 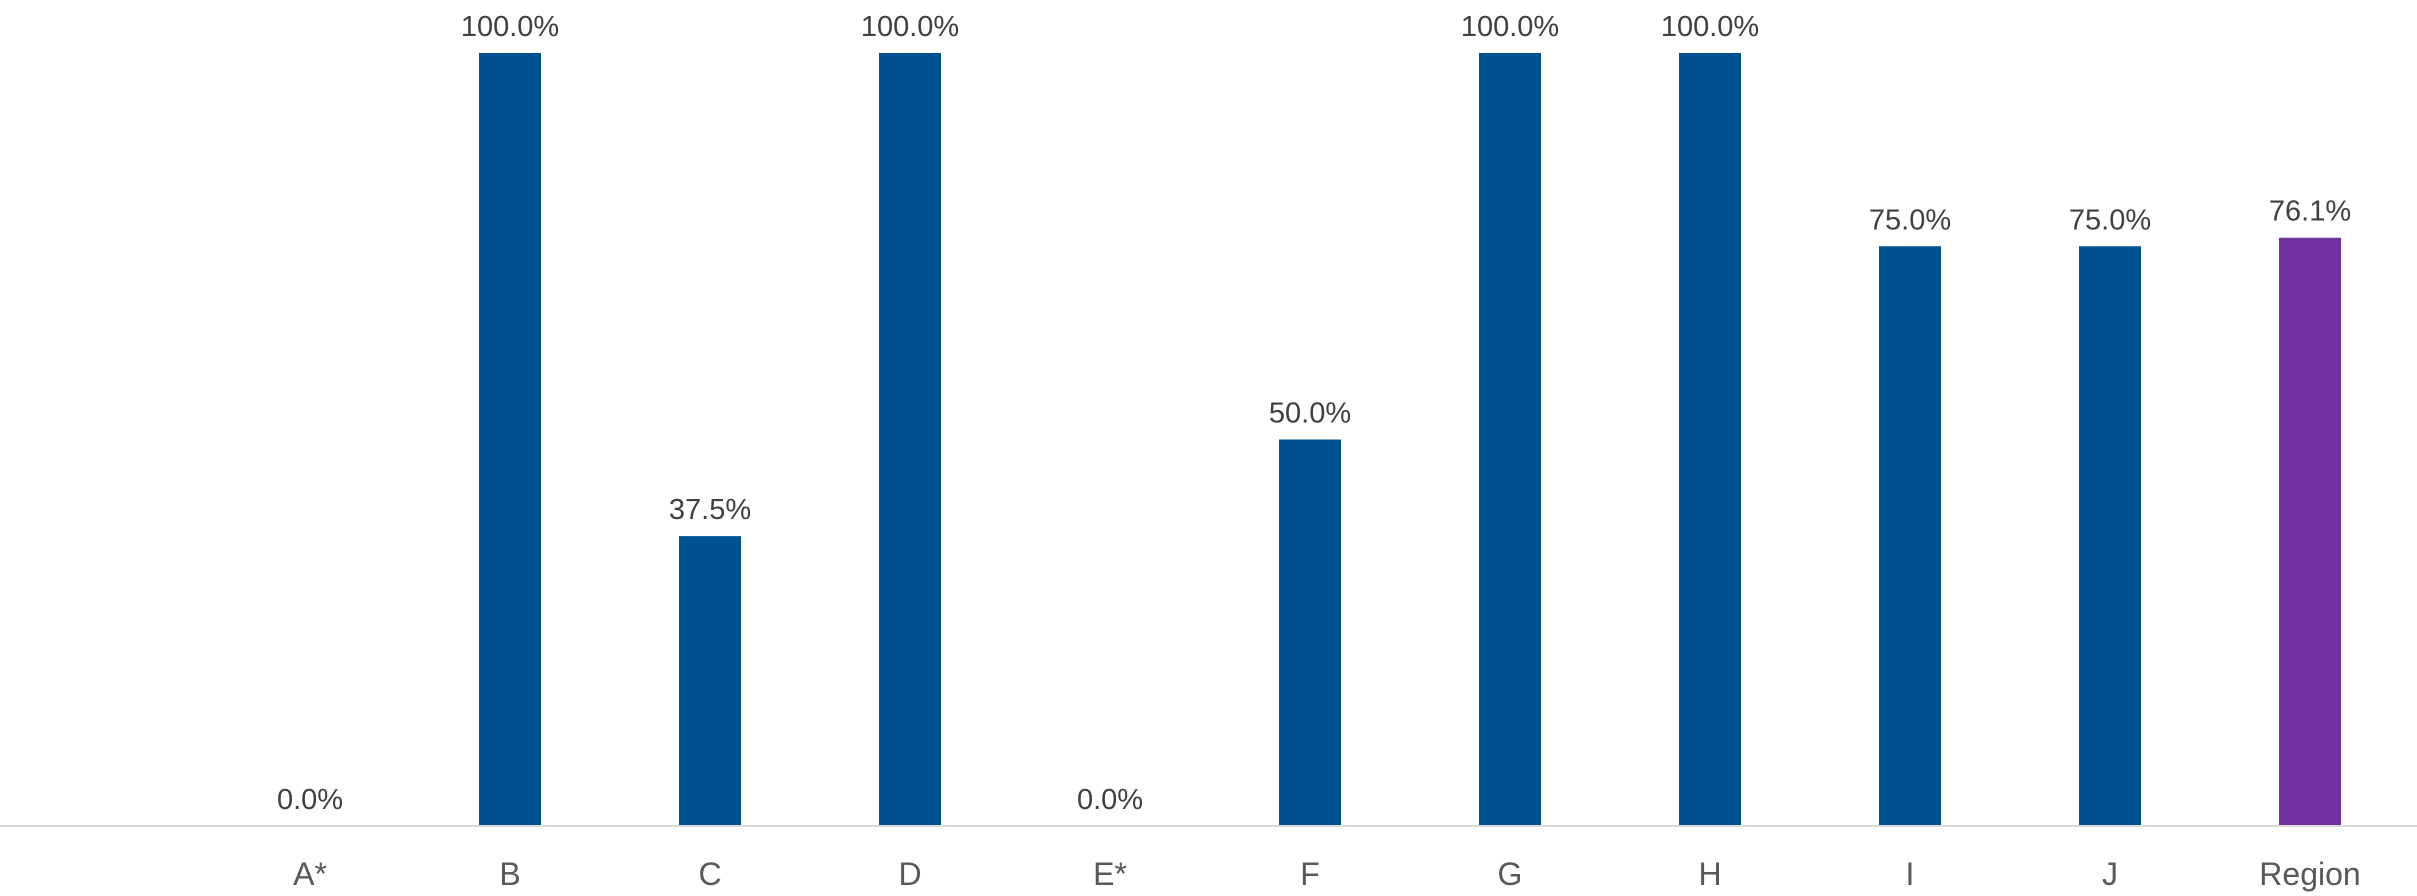 I want to click on data-label-g: 100.0%, so click(x=1510, y=27).